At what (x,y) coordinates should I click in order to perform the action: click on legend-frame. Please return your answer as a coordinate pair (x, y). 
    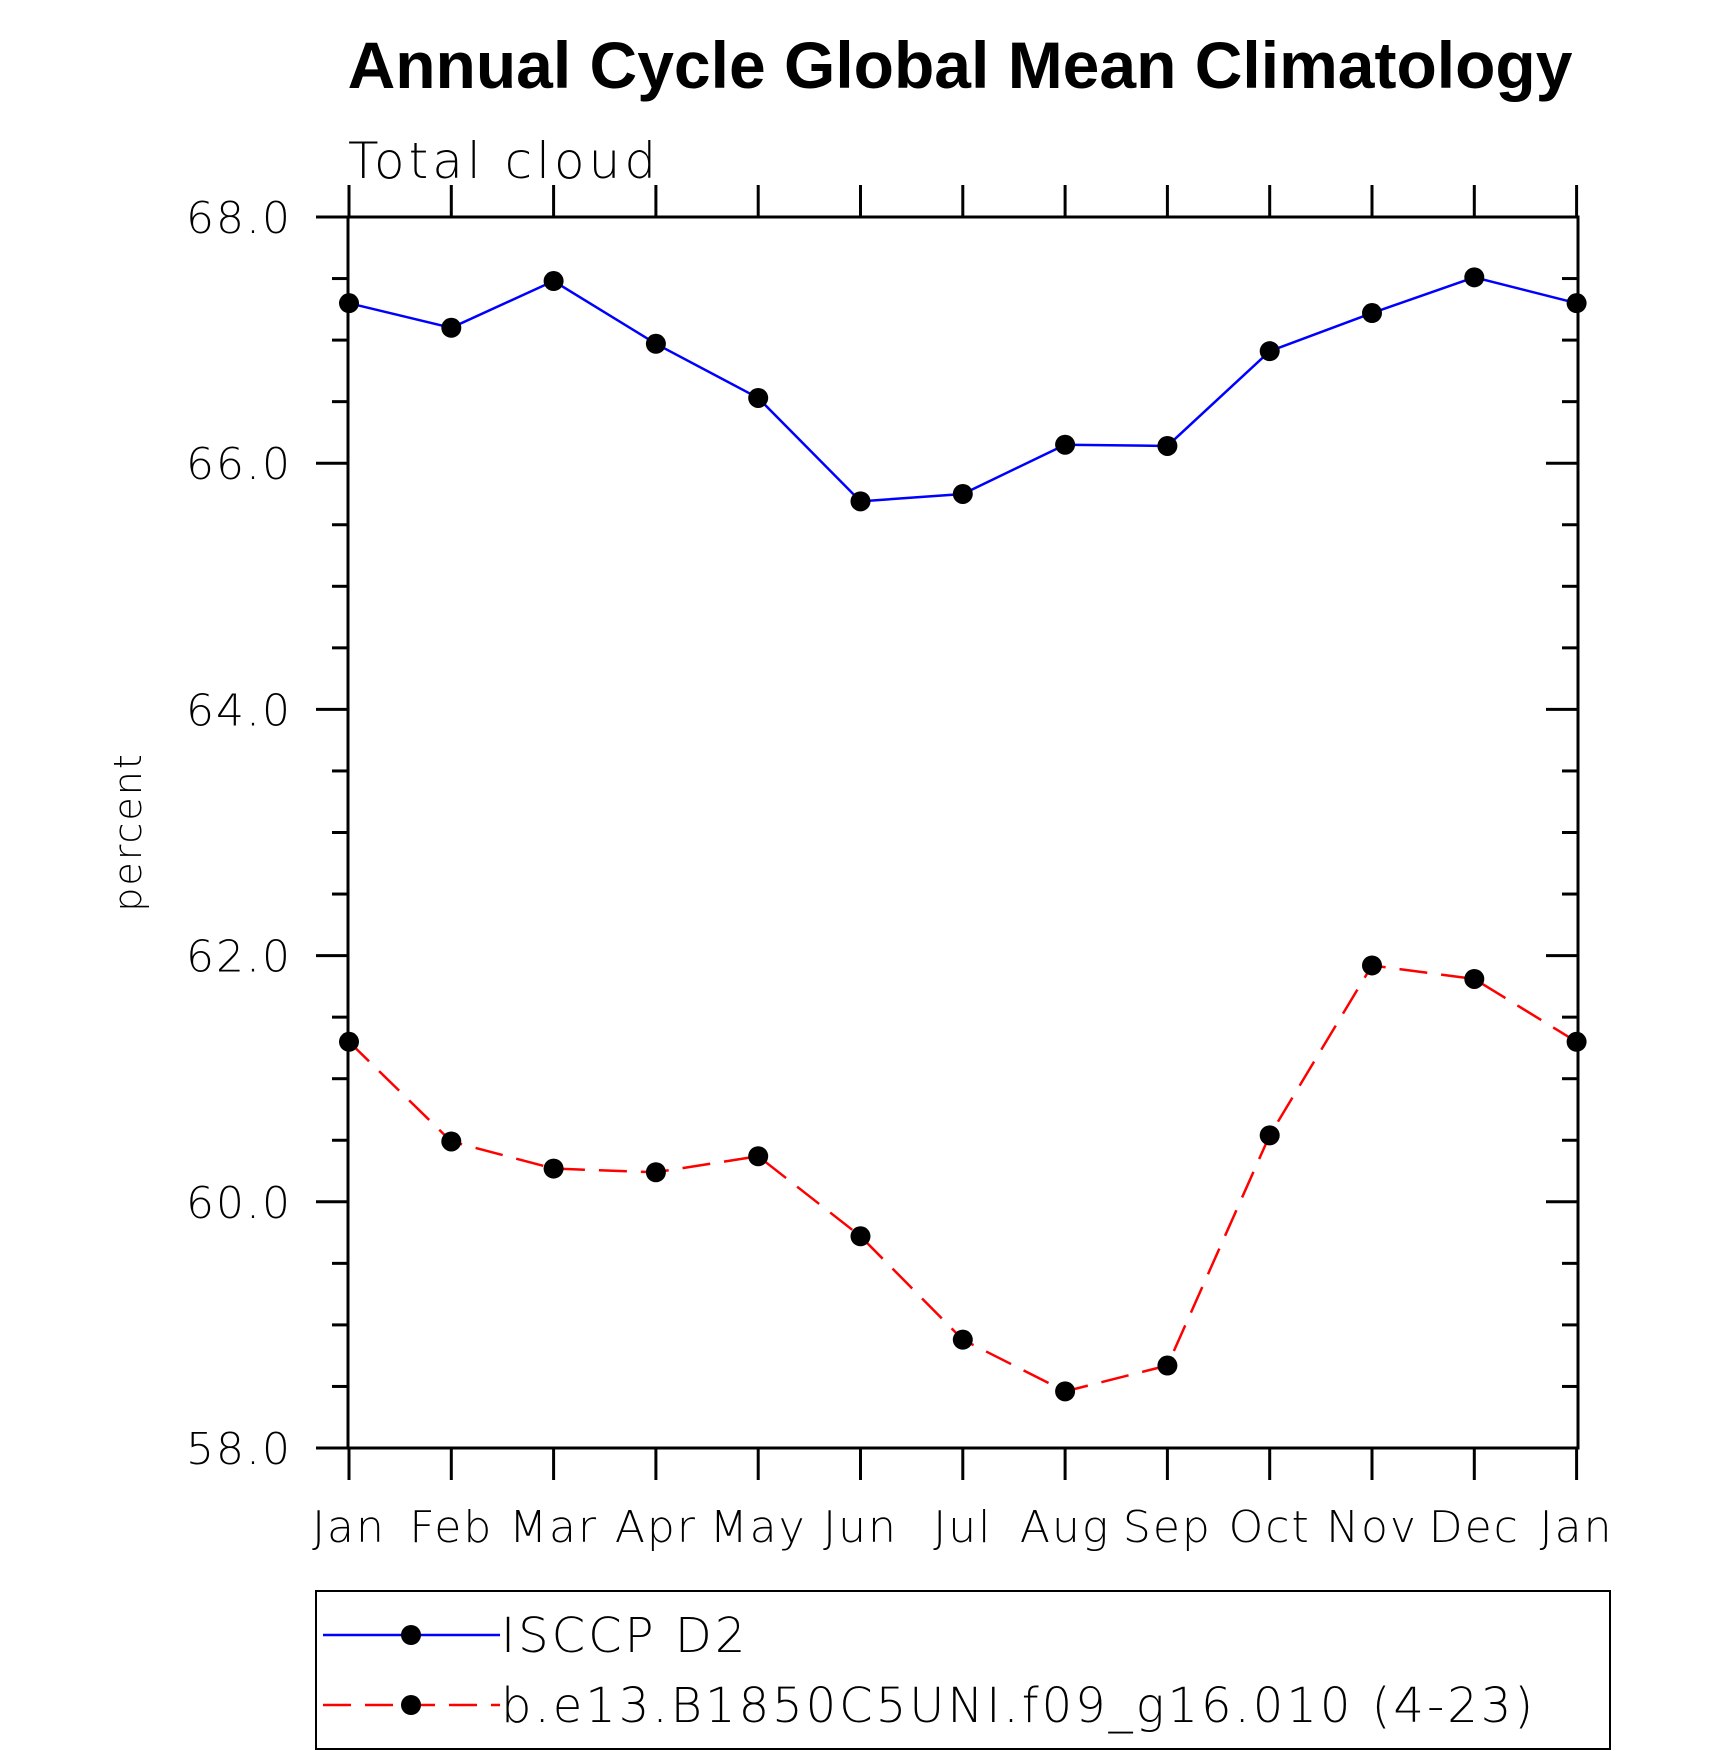
    Looking at the image, I should click on (963, 1670).